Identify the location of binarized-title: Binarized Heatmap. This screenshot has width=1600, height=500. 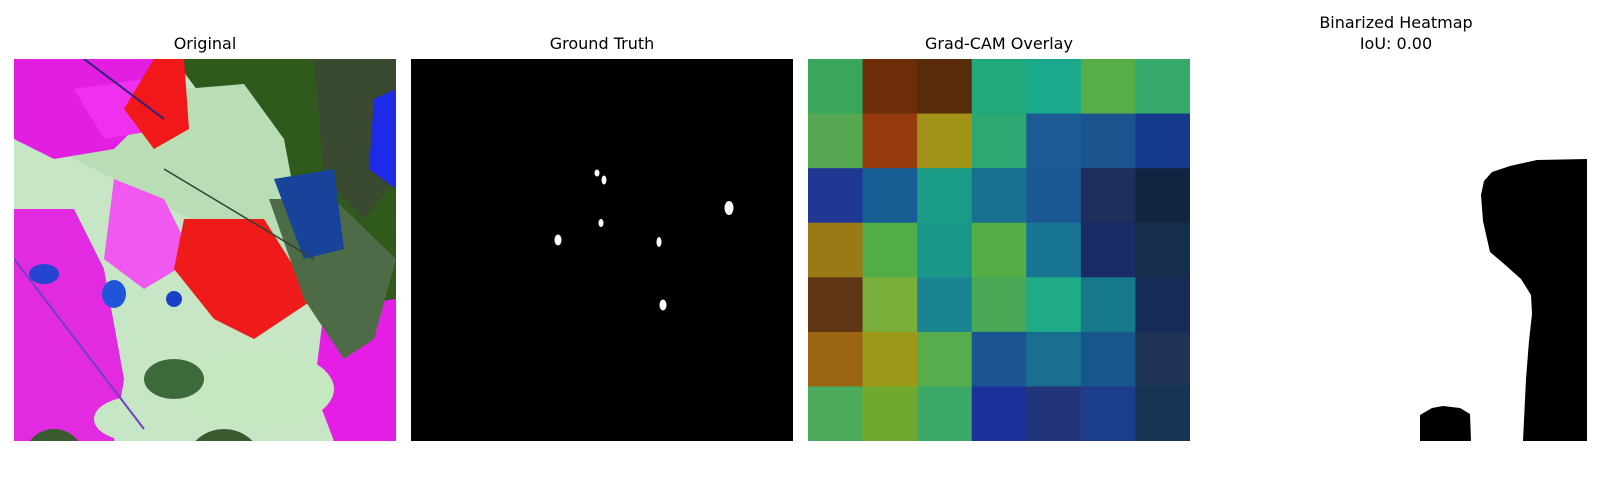
(1396, 22).